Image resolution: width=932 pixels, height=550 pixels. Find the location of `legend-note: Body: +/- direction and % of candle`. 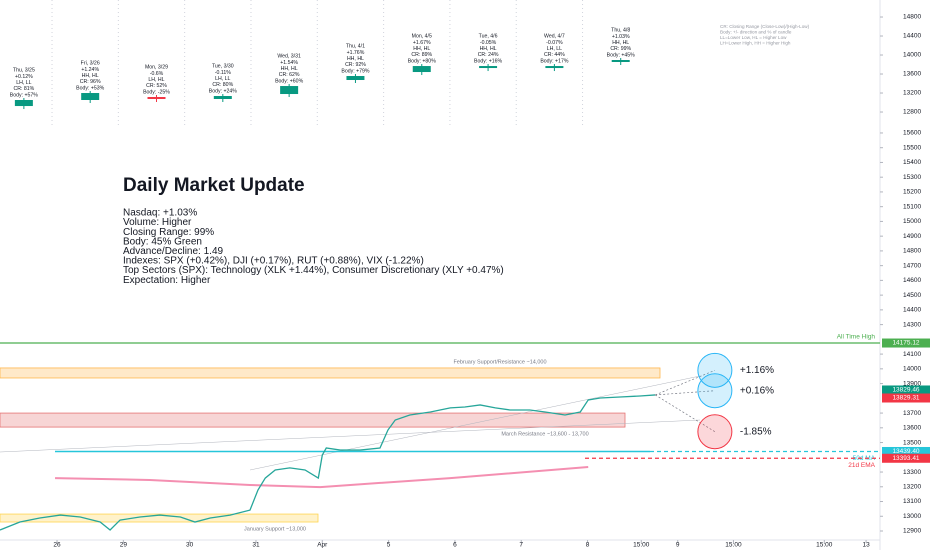

legend-note: Body: +/- direction and % of candle is located at coordinates (756, 32).